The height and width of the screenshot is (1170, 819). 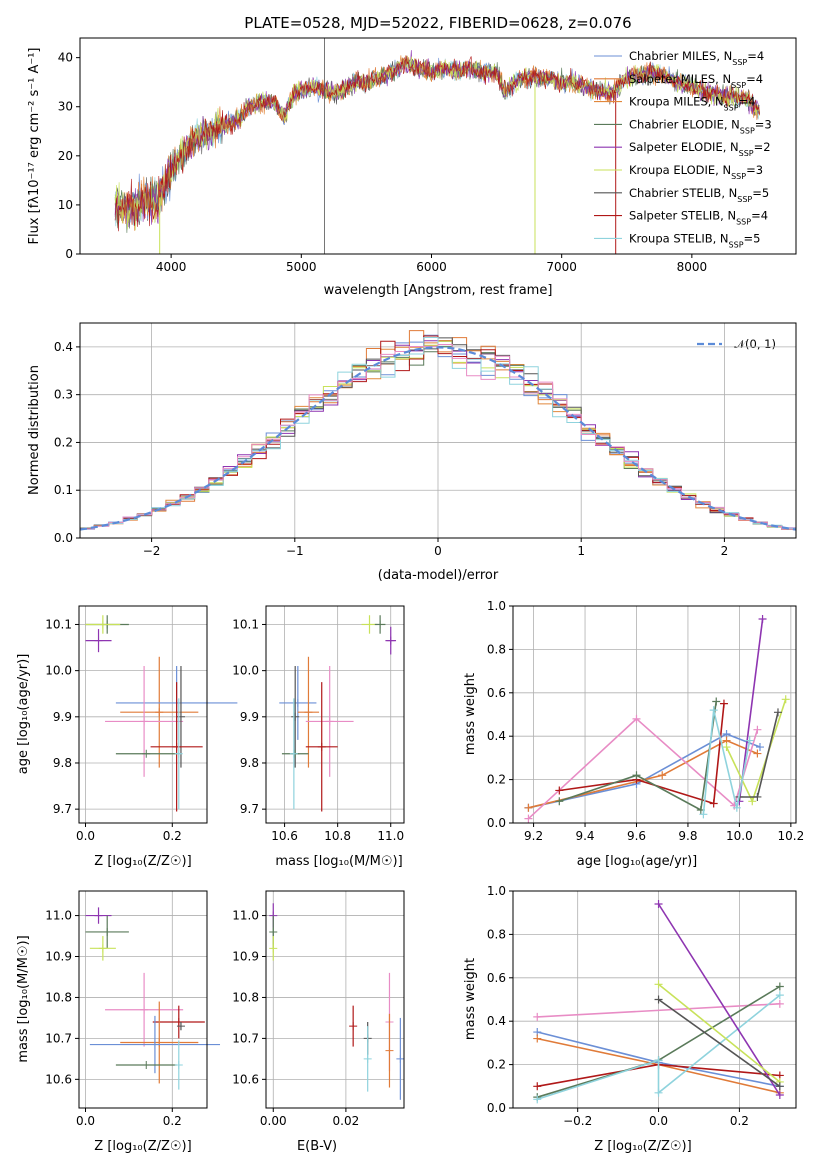 I want to click on spectrum-xlabel: wavelength [Angstrom, rest frame], so click(x=438, y=290).